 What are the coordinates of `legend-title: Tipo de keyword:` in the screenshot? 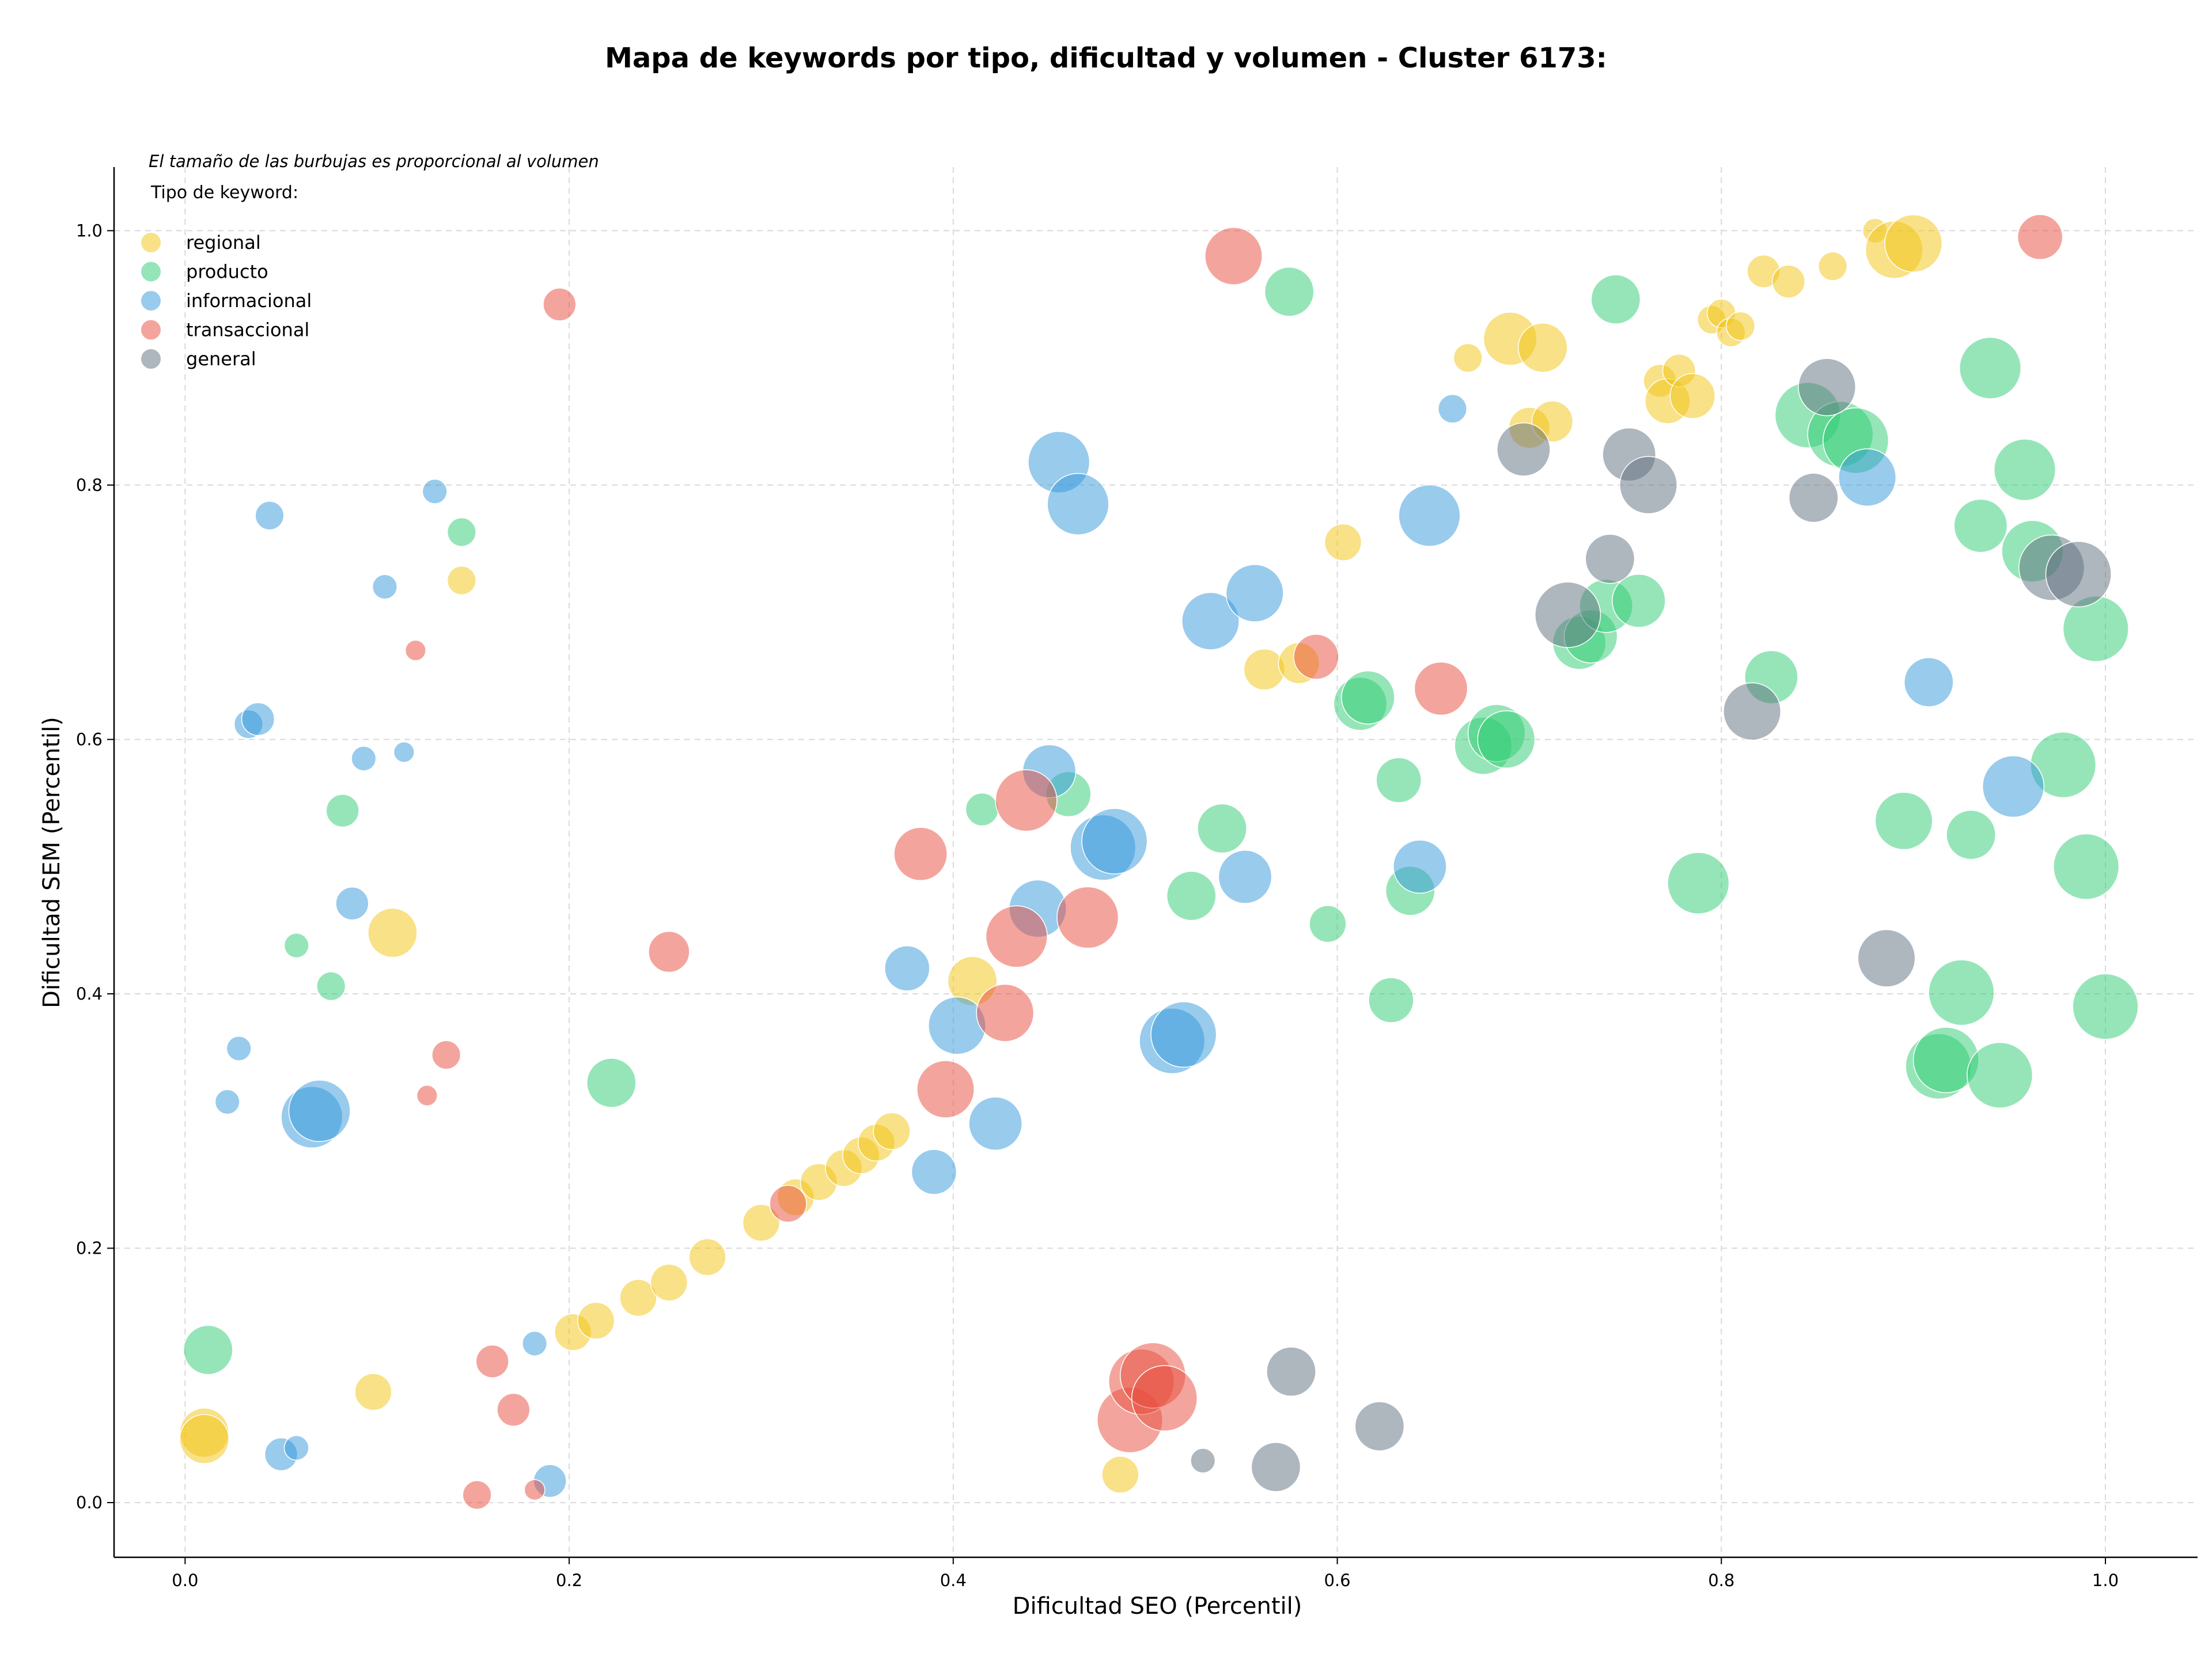 It's located at (224, 193).